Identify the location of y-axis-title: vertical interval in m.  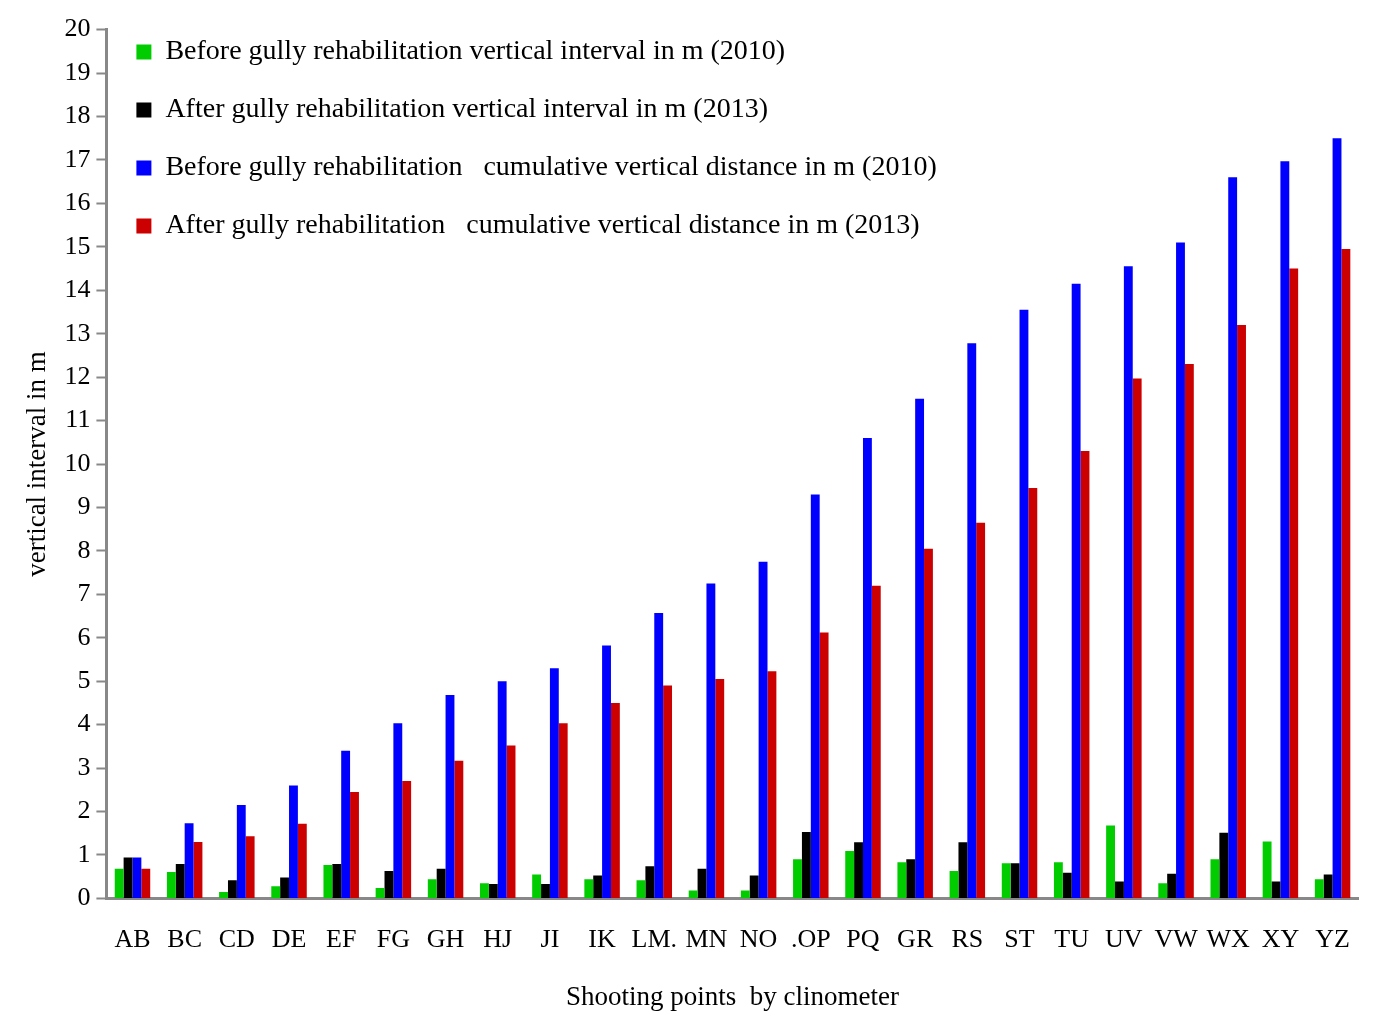
(36, 464).